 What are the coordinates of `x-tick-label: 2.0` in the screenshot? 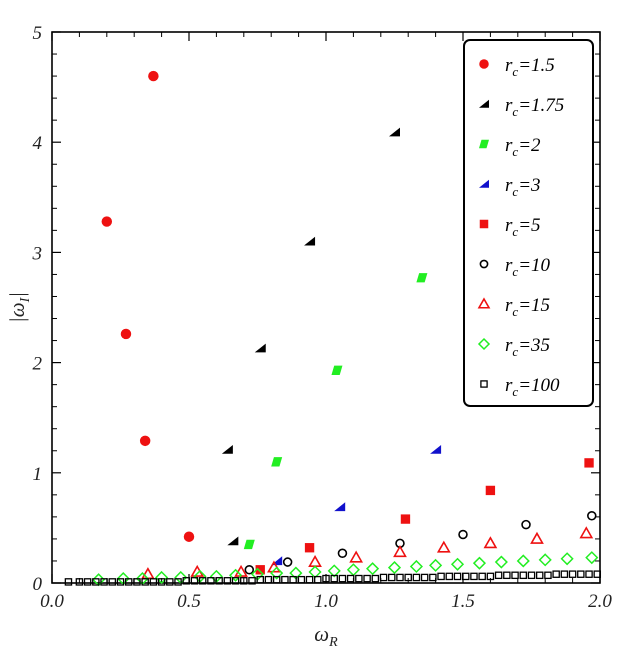 It's located at (600, 601).